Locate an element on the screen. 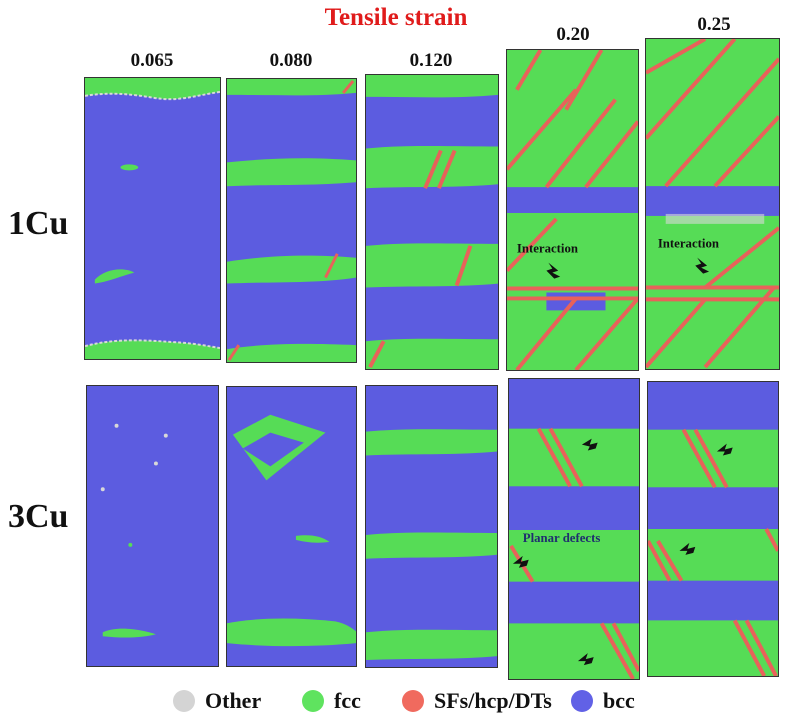 This screenshot has width=792, height=724. legend-label-fcc: fcc is located at coordinates (347, 700).